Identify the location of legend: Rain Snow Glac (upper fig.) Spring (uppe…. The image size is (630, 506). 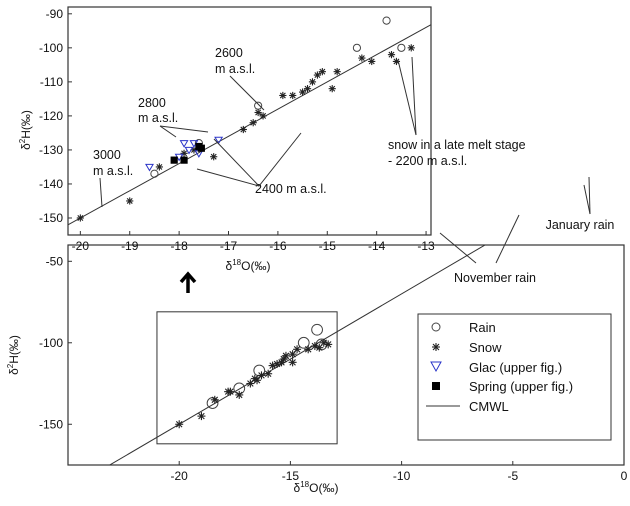
(514, 377).